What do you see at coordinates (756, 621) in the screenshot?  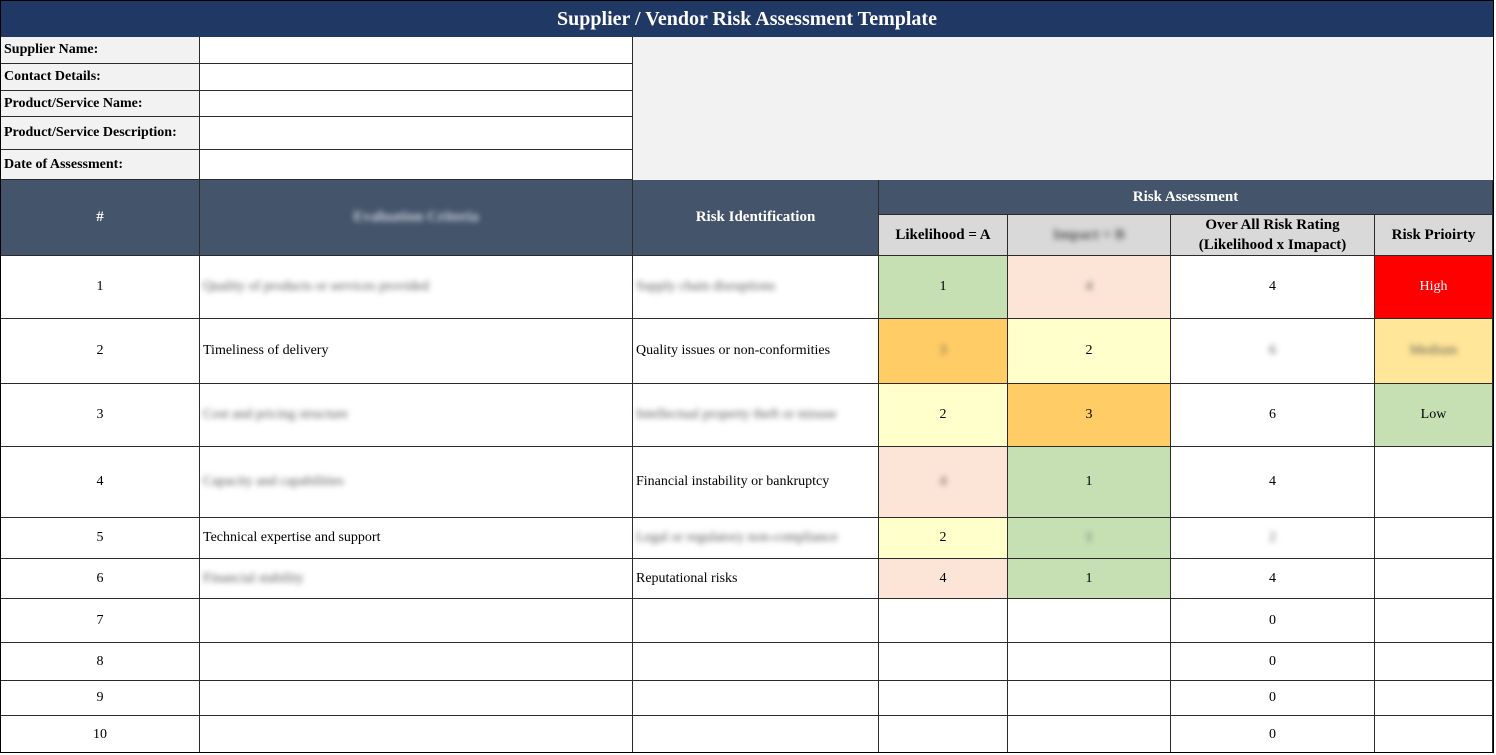 I see `row-7-risk` at bounding box center [756, 621].